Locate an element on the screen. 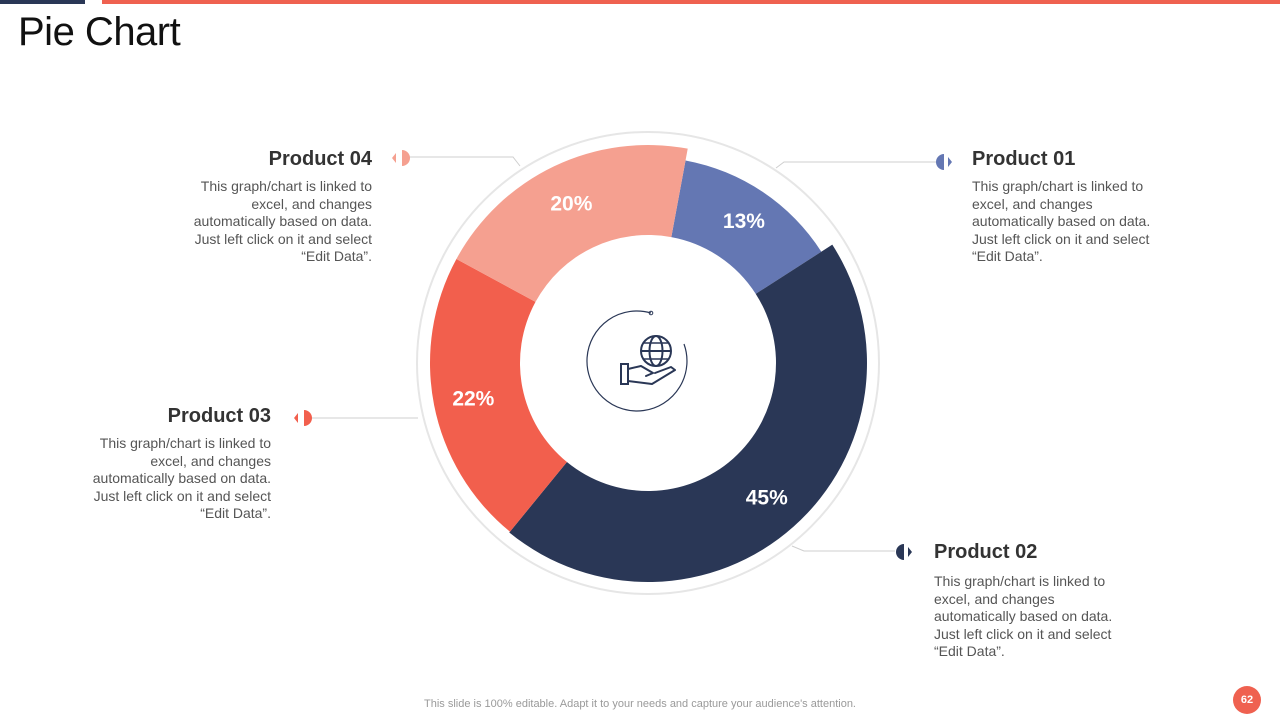 The image size is (1280, 720). data-label-product-04: 20% is located at coordinates (571, 203).